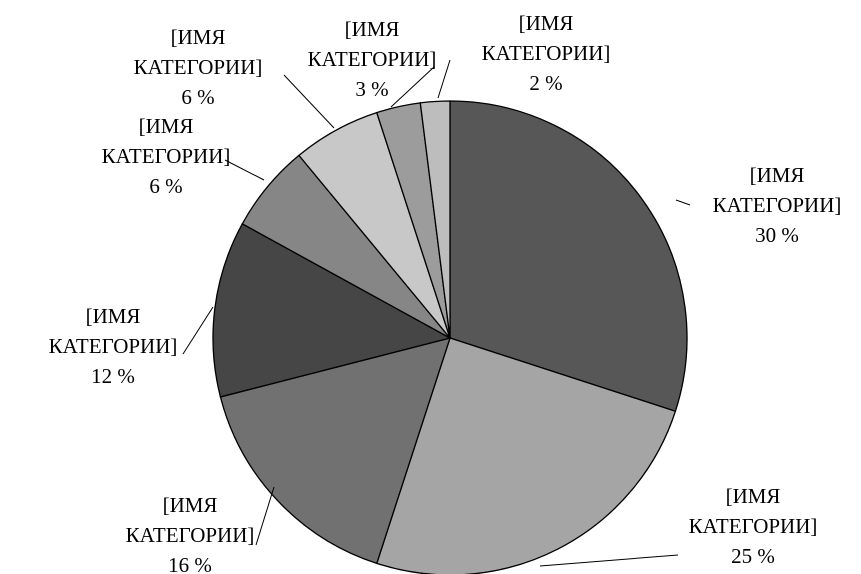 This screenshot has height=574, width=861. Describe the element at coordinates (777, 235) in the screenshot. I see `percent-label: 30 %` at that location.